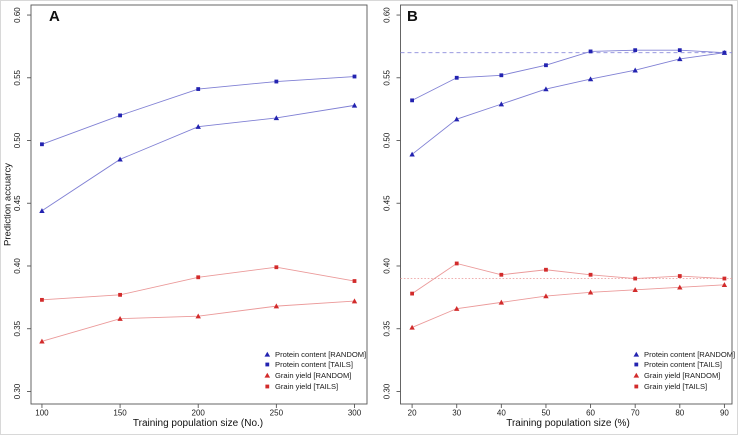 Image resolution: width=738 pixels, height=435 pixels. What do you see at coordinates (545, 413) in the screenshot?
I see `x-tick-label: 50` at bounding box center [545, 413].